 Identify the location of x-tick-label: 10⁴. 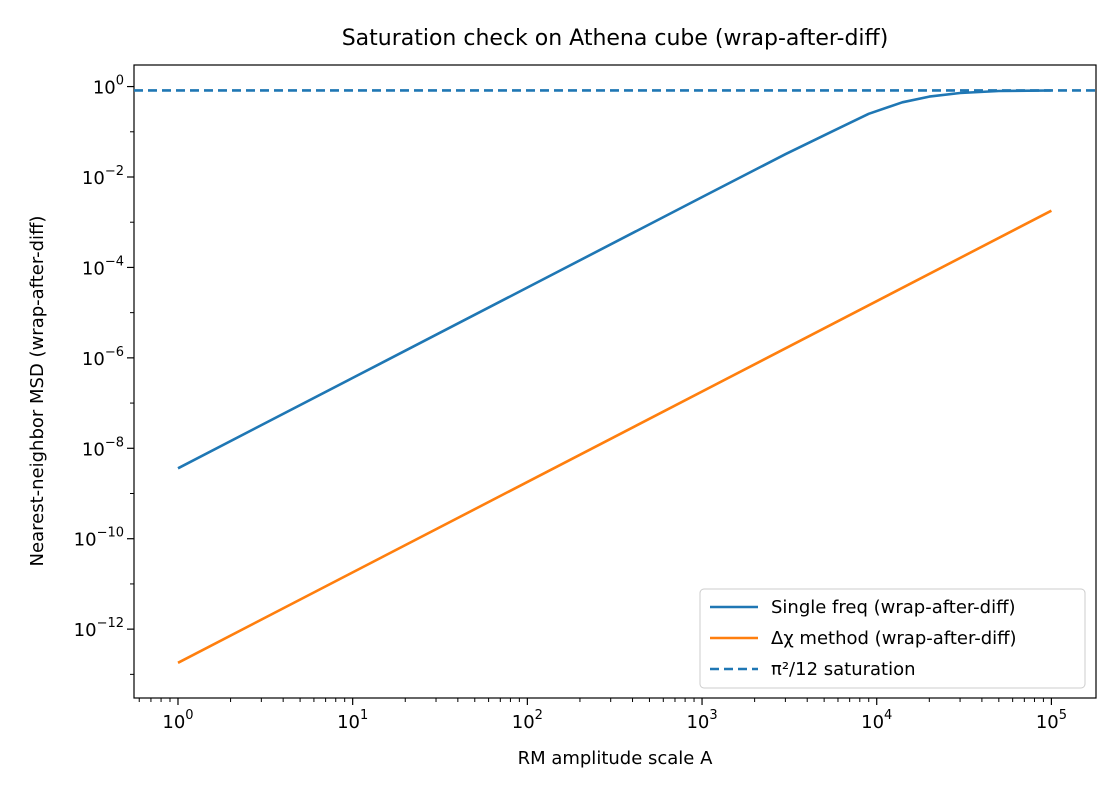
(876, 720).